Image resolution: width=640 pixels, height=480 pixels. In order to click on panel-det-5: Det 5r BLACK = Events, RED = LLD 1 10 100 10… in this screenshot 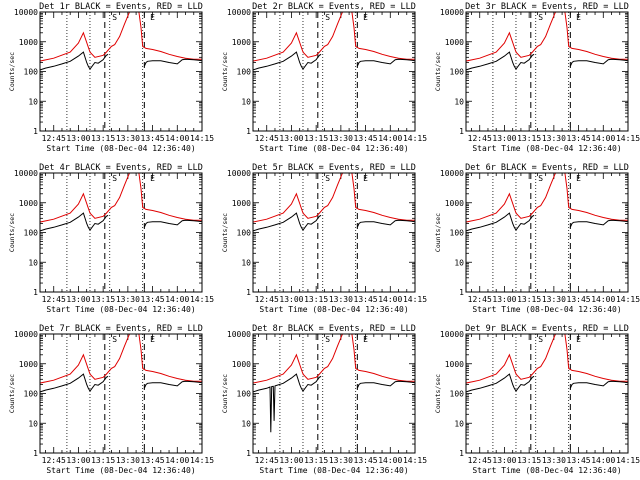, I will do `click(324, 238)`.